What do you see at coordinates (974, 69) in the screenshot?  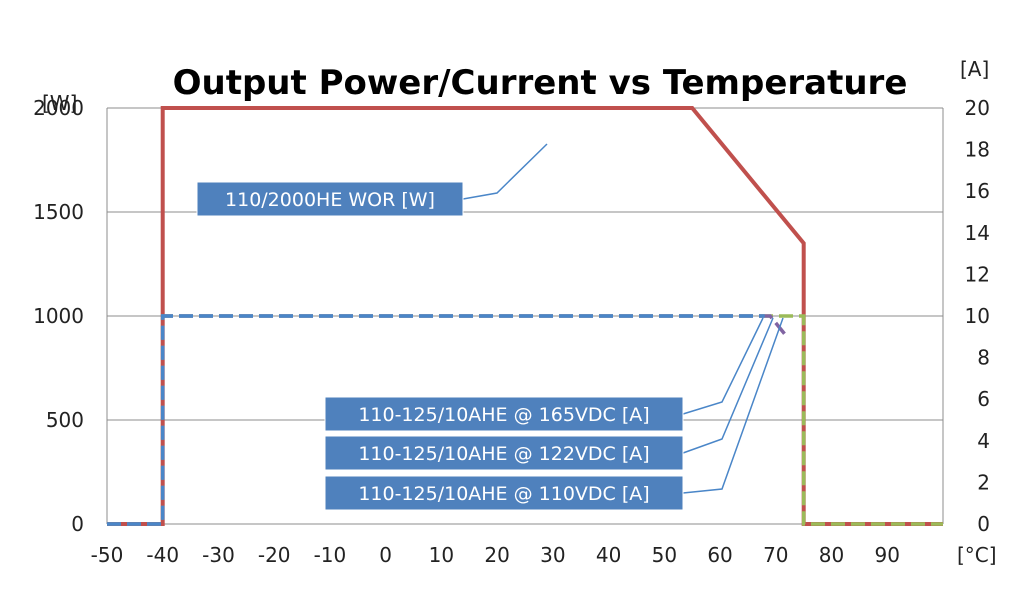 I see `y-right-unit: [A]` at bounding box center [974, 69].